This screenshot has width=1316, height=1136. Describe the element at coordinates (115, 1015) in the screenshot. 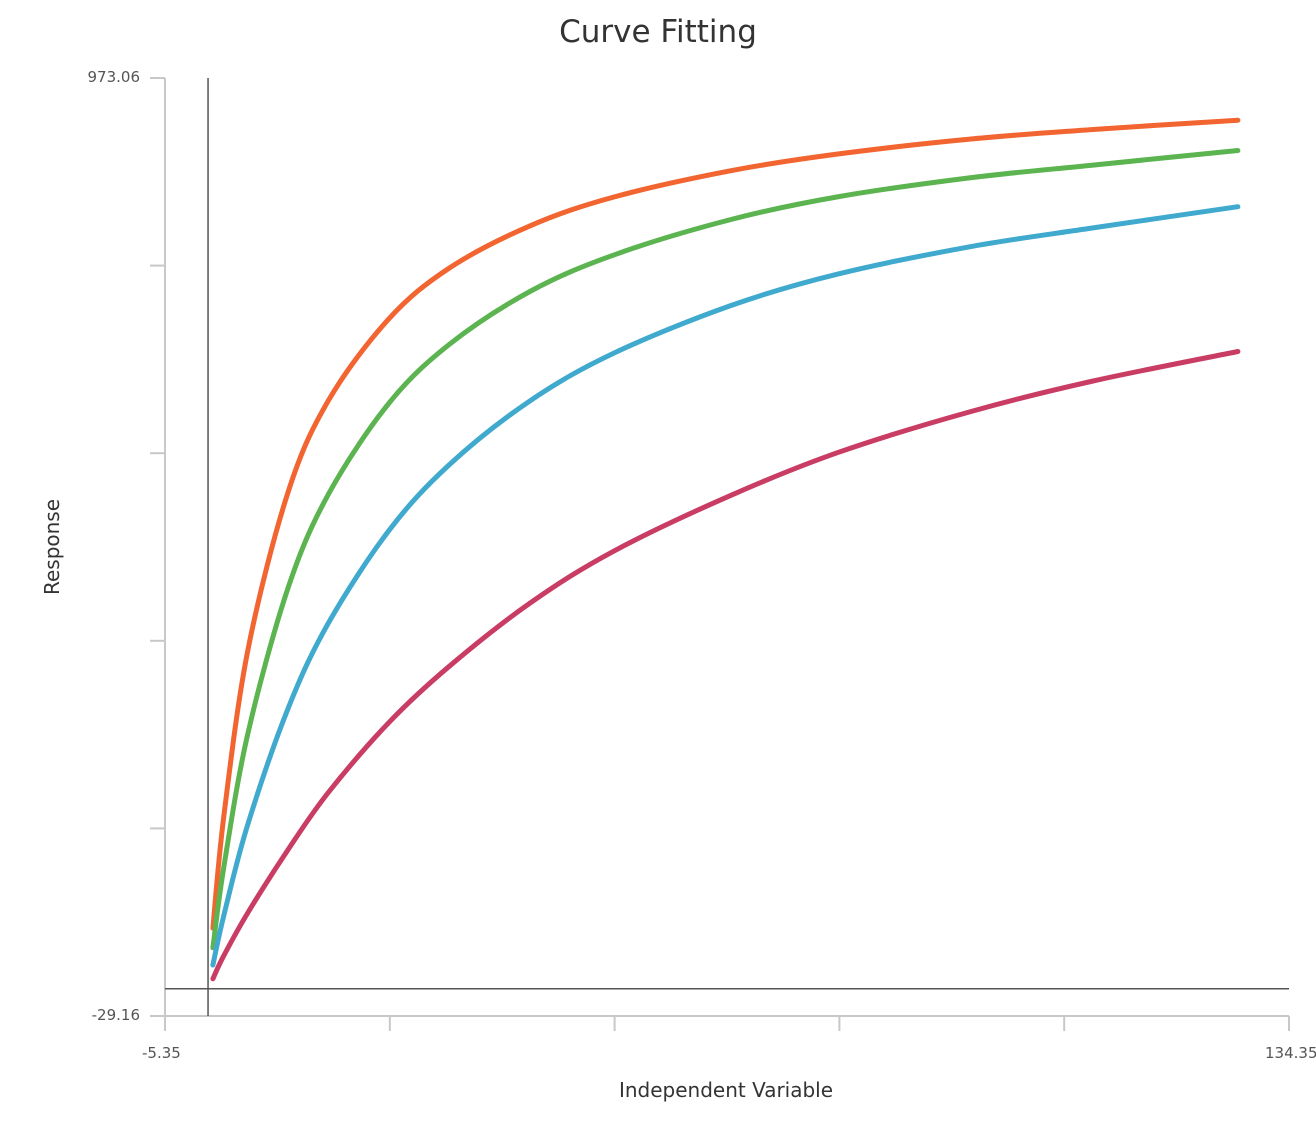

I see `y-min-tick-label: -29.16` at that location.